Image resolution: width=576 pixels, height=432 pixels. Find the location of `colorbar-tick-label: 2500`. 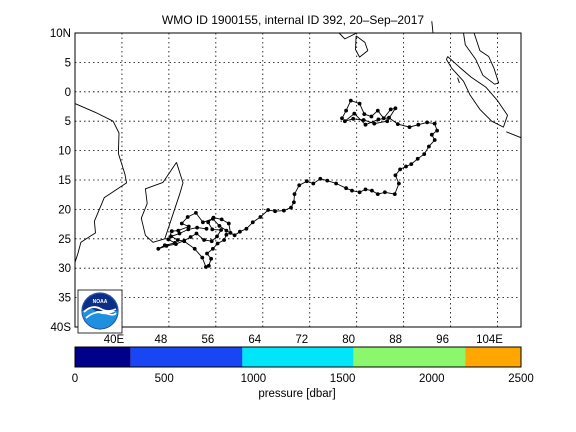

colorbar-tick-label: 2500 is located at coordinates (521, 379).